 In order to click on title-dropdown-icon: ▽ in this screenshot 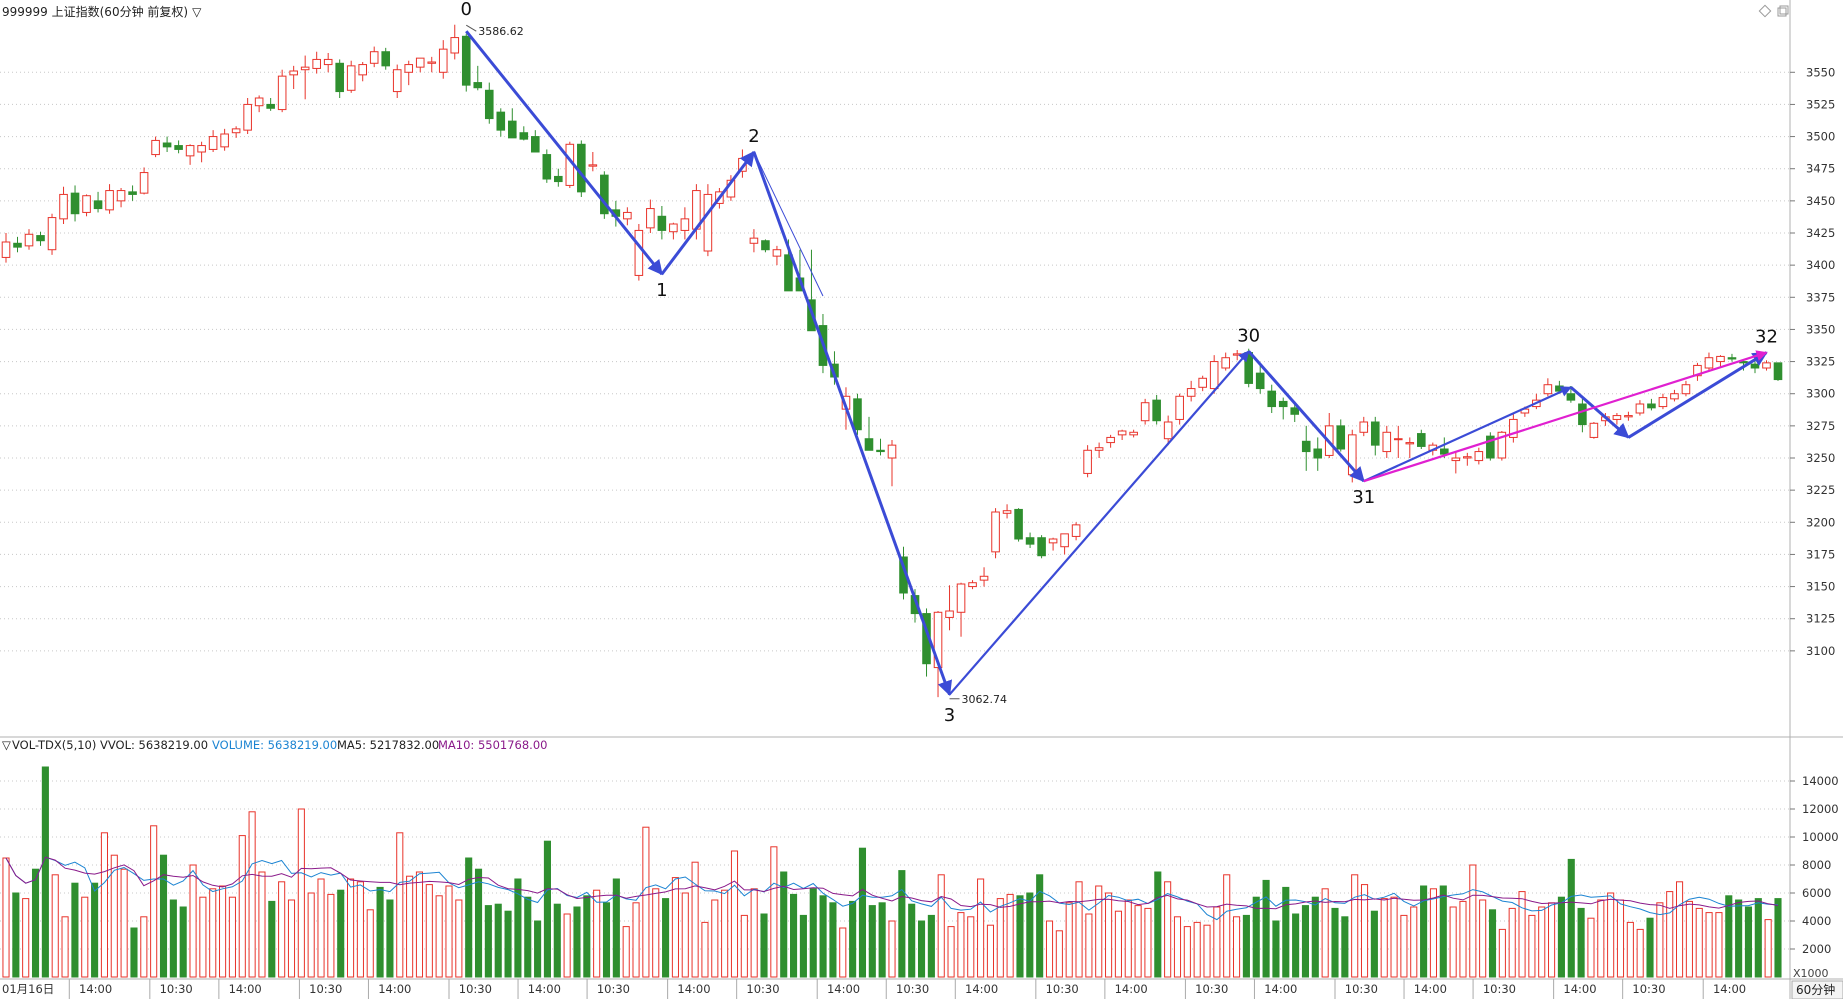, I will do `click(197, 12)`.